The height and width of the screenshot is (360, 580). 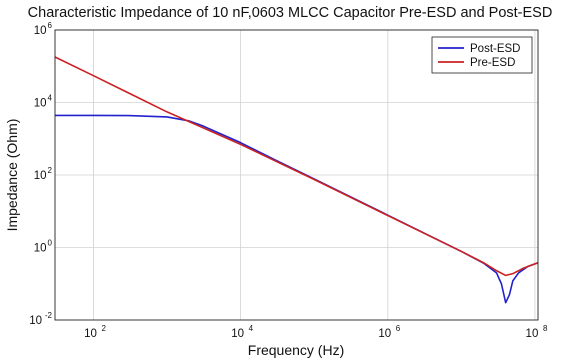 What do you see at coordinates (50, 98) in the screenshot?
I see `y-tick-exponent: 4` at bounding box center [50, 98].